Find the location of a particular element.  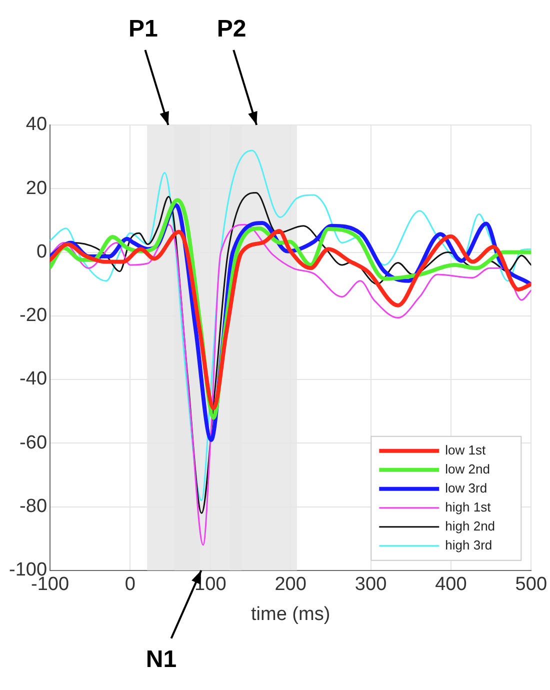

band-label: P1 is located at coordinates (143, 29).